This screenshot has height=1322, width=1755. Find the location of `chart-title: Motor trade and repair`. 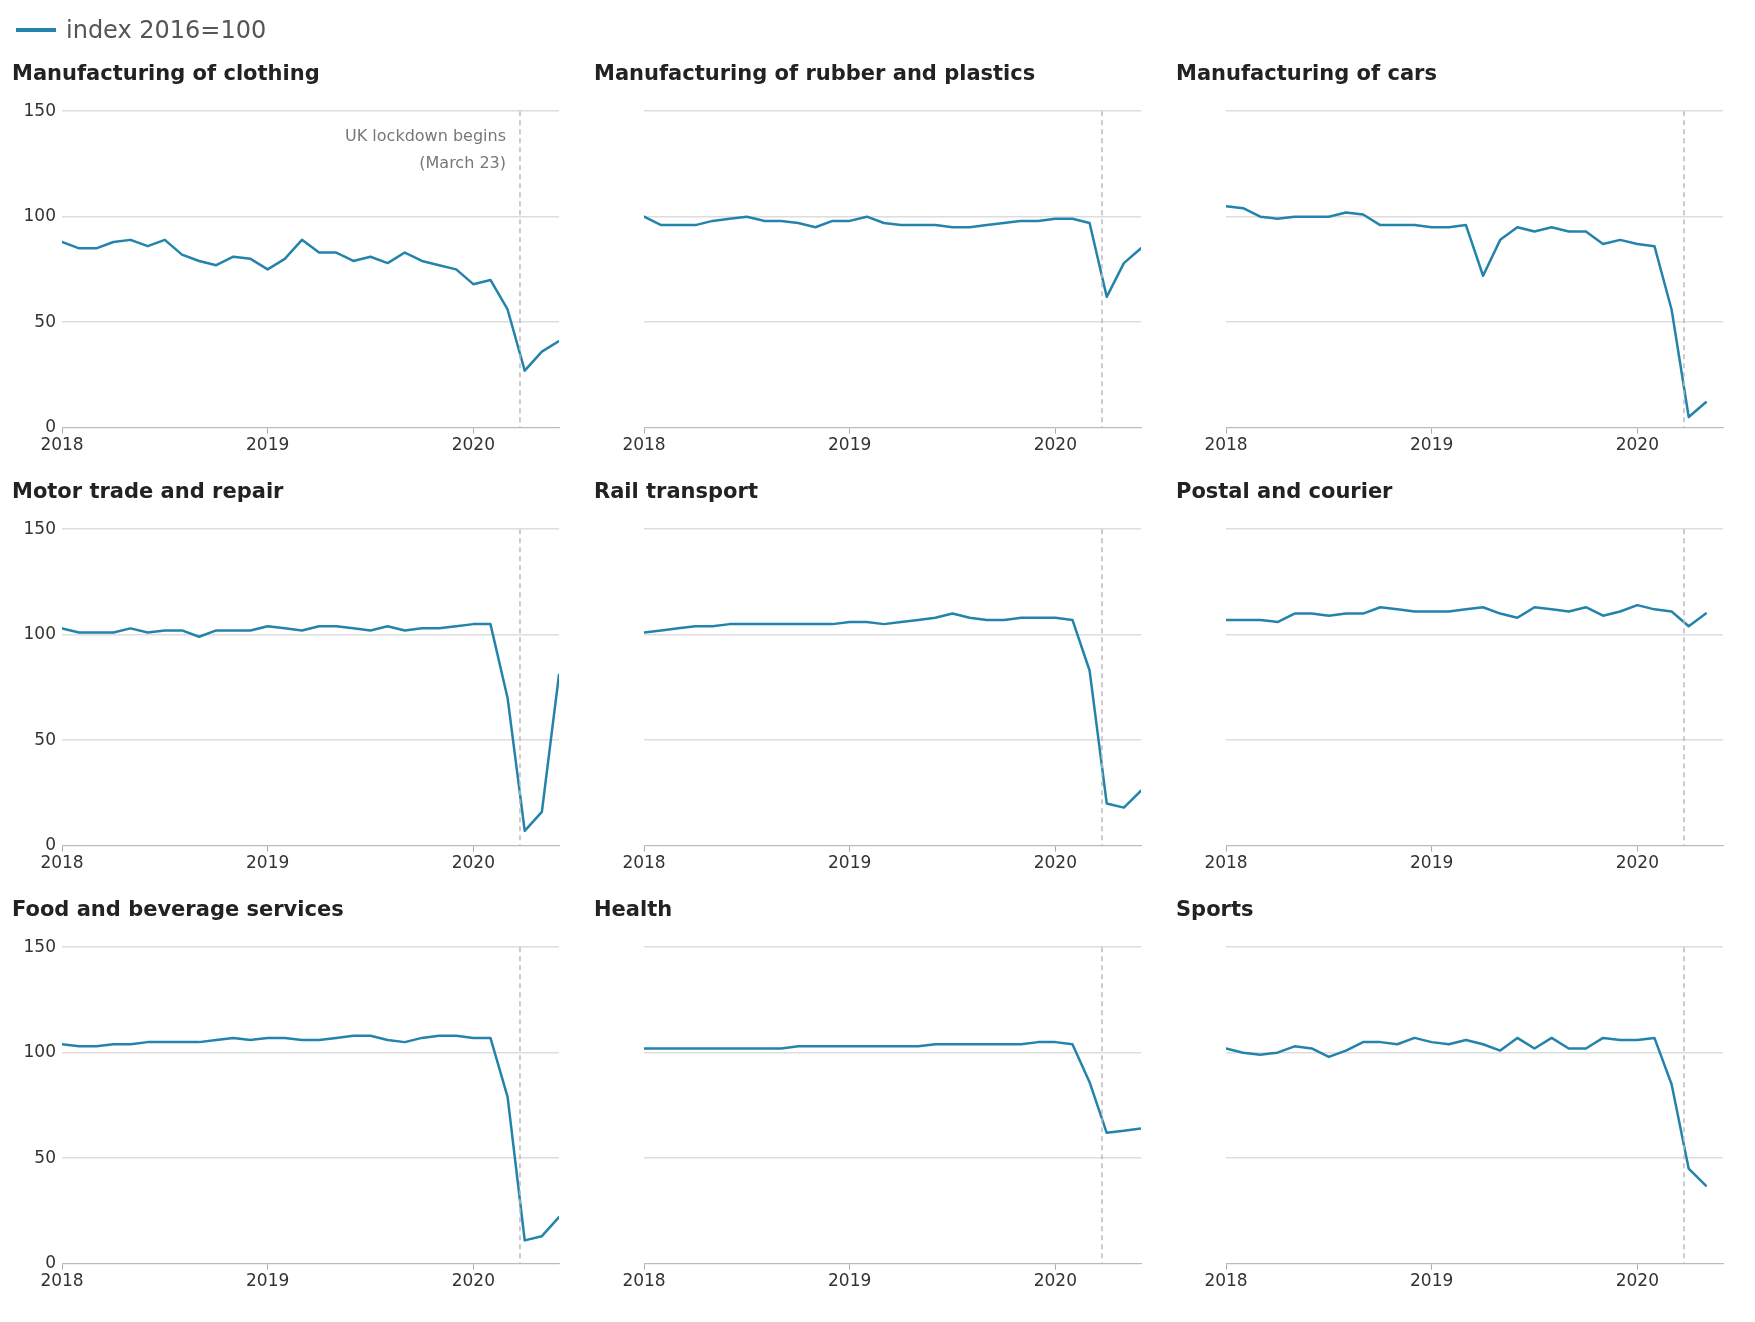

chart-title: Motor trade and repair is located at coordinates (148, 491).